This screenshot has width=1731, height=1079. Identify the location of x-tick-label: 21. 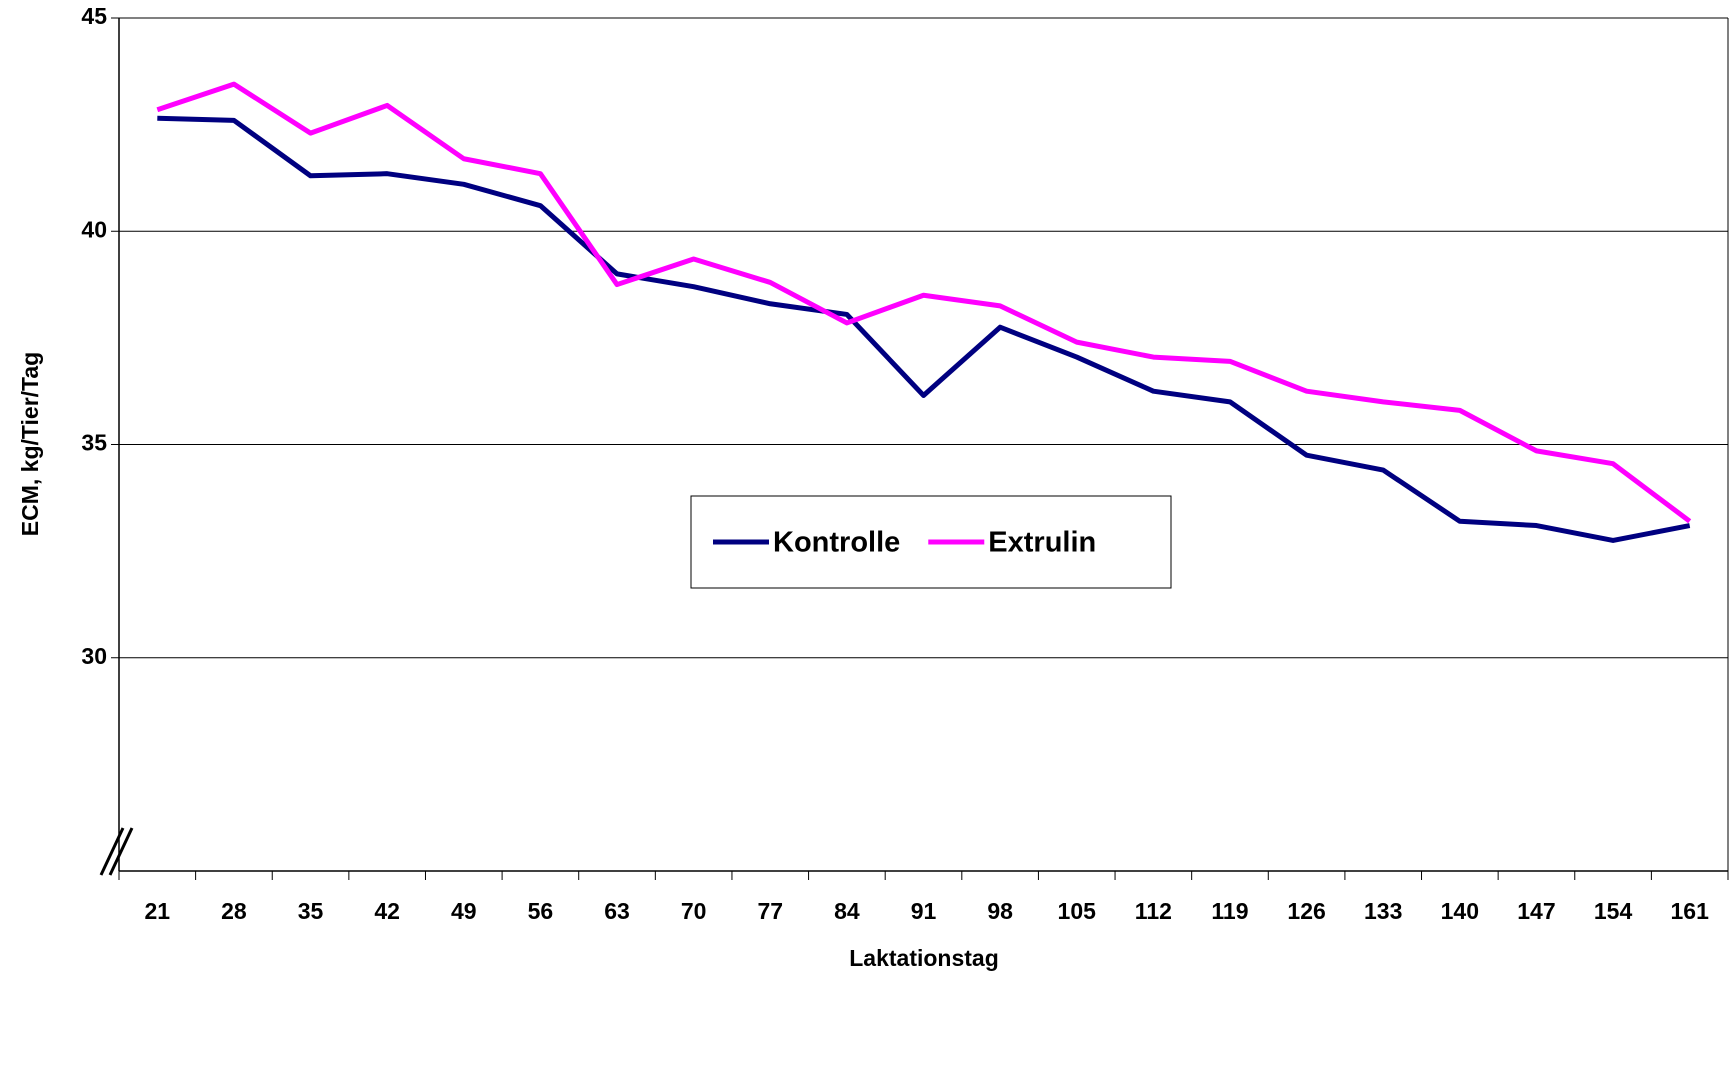
(158, 911).